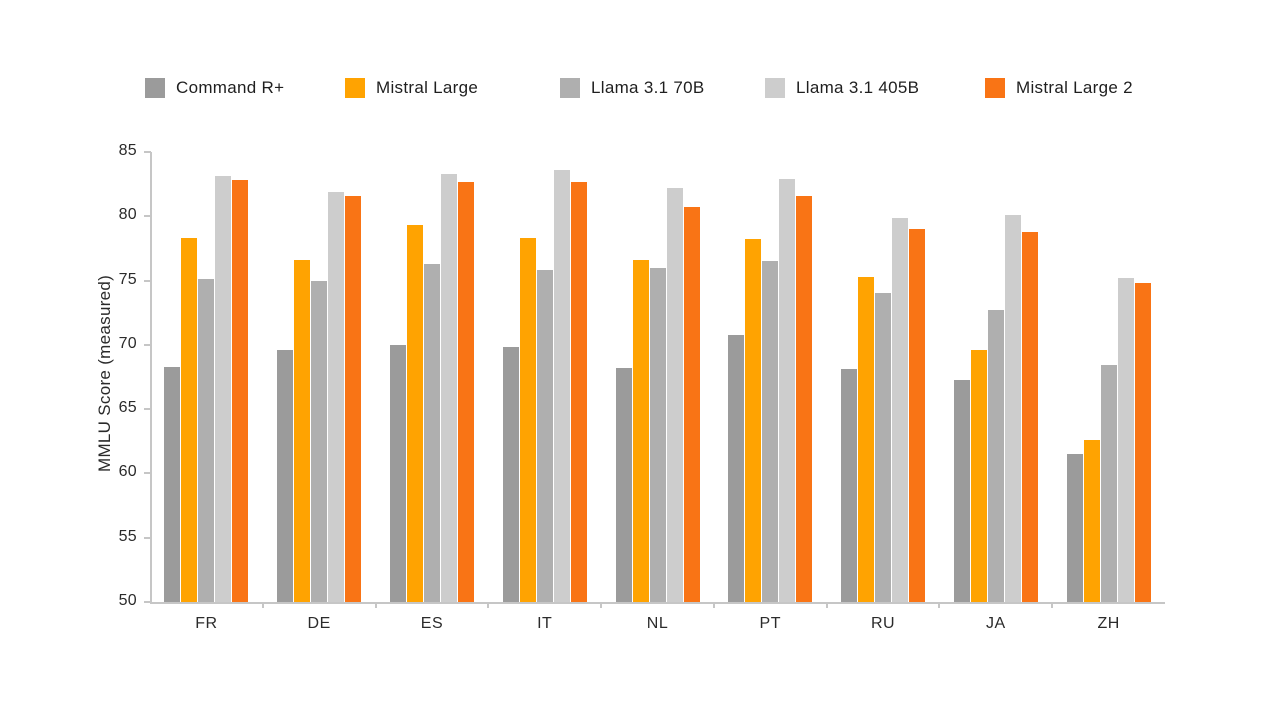 The height and width of the screenshot is (720, 1280). Describe the element at coordinates (1142, 442) in the screenshot. I see `bar-mistral-large-2-zh` at that location.